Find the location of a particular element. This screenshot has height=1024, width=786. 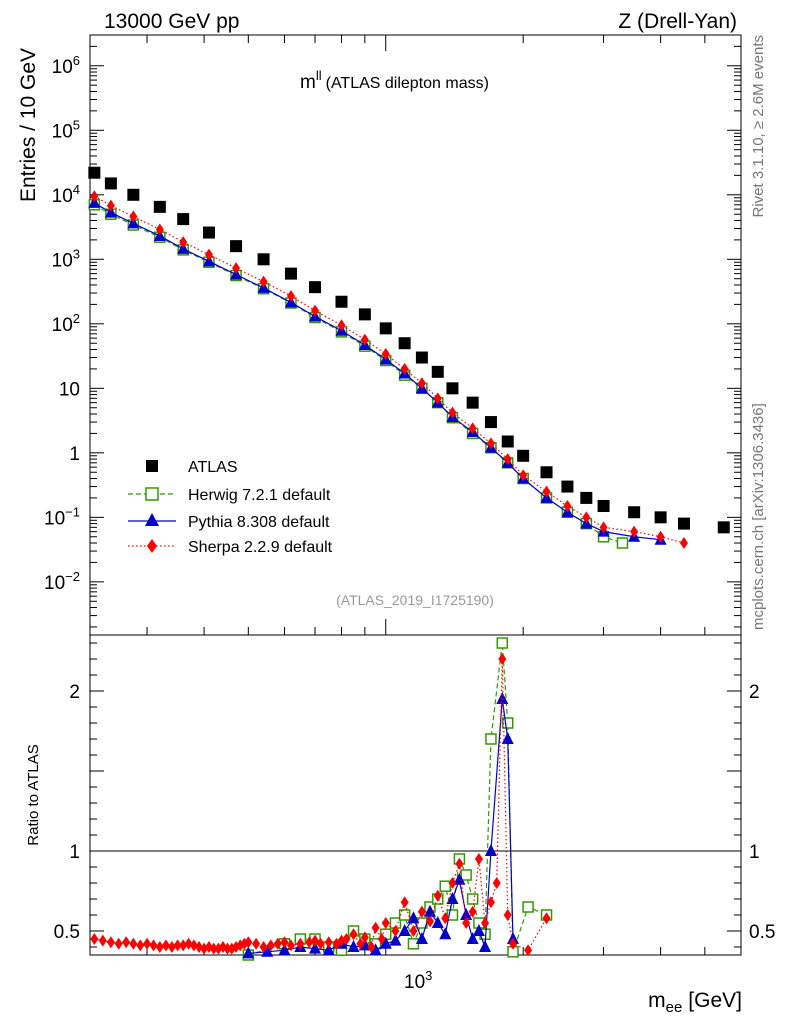

main-title: mll (ATLAS dilepton mass) is located at coordinates (394, 80).